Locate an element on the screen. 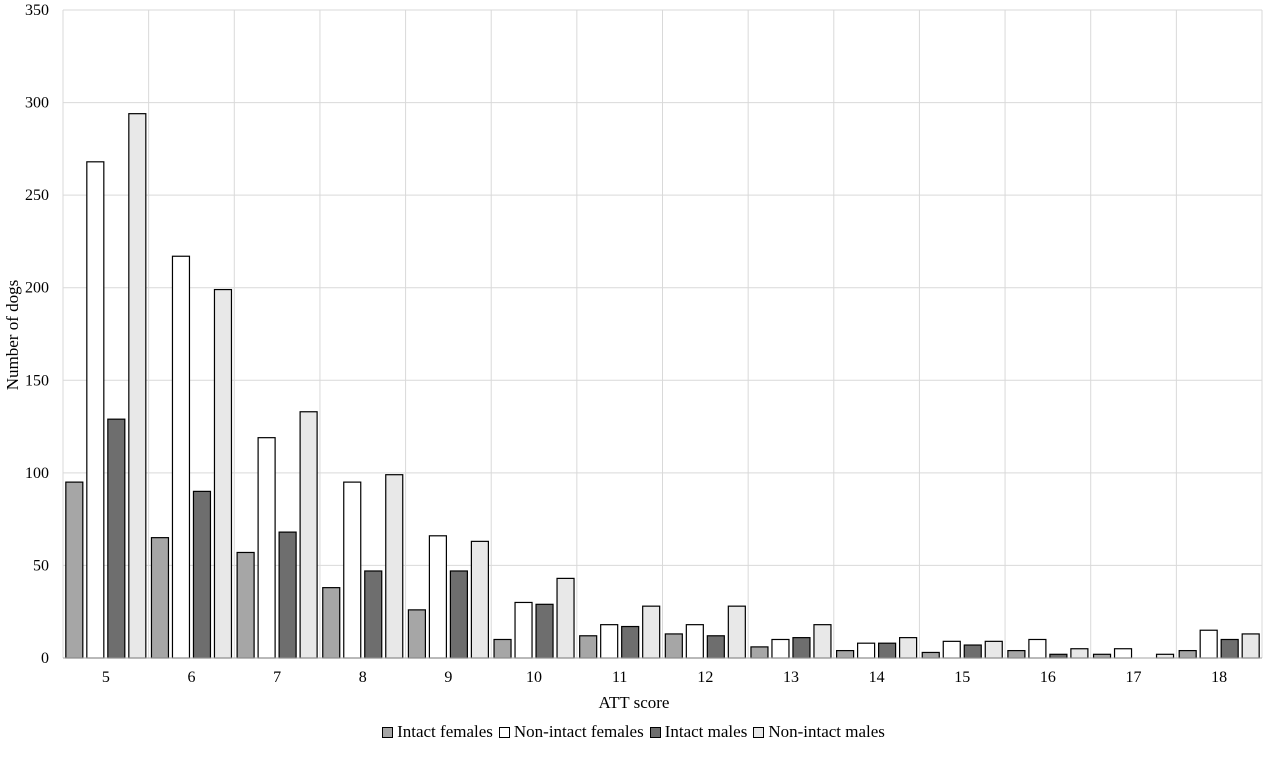 This screenshot has width=1267, height=758. legend-item: Intact males is located at coordinates (698, 732).